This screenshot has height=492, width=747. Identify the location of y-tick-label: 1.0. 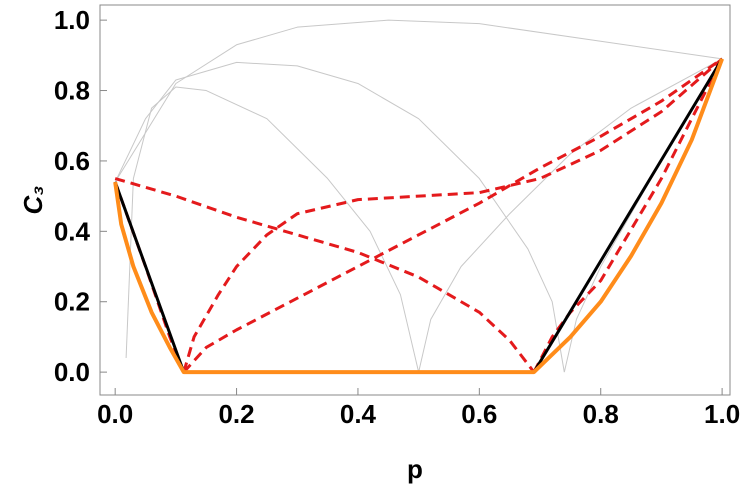
(72, 20).